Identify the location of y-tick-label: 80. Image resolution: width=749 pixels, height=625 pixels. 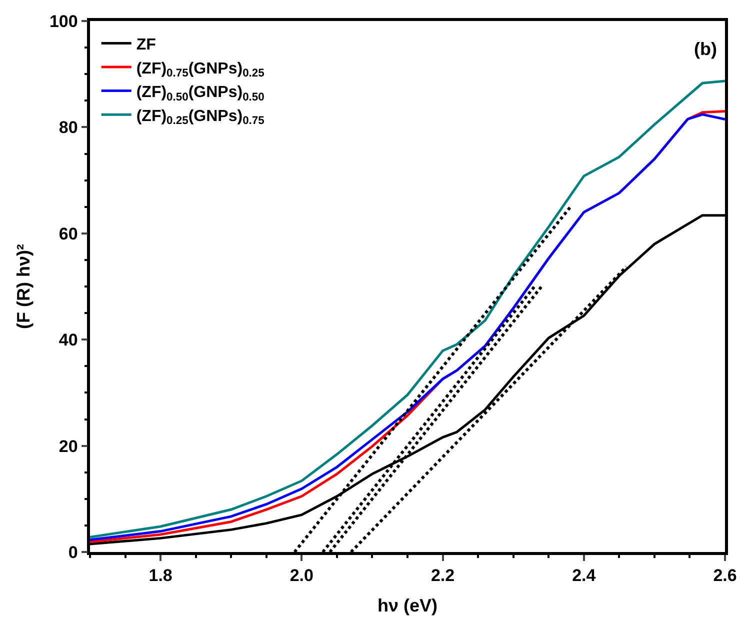
(68, 128).